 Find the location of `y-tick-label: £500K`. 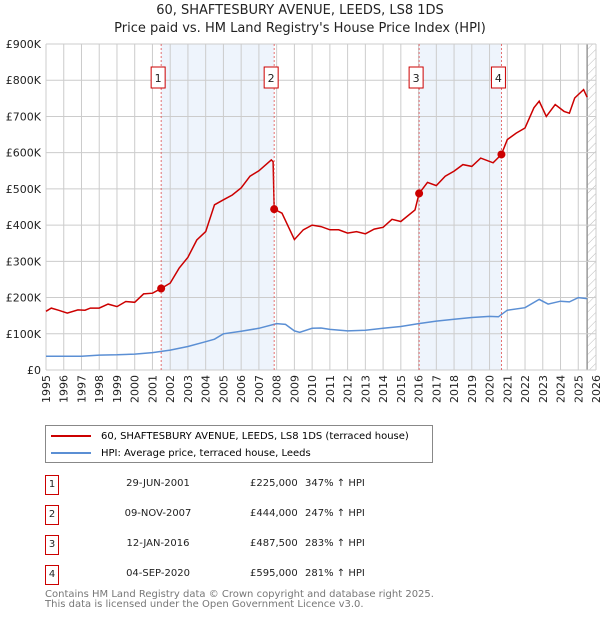

y-tick-label: £500K is located at coordinates (24, 189).